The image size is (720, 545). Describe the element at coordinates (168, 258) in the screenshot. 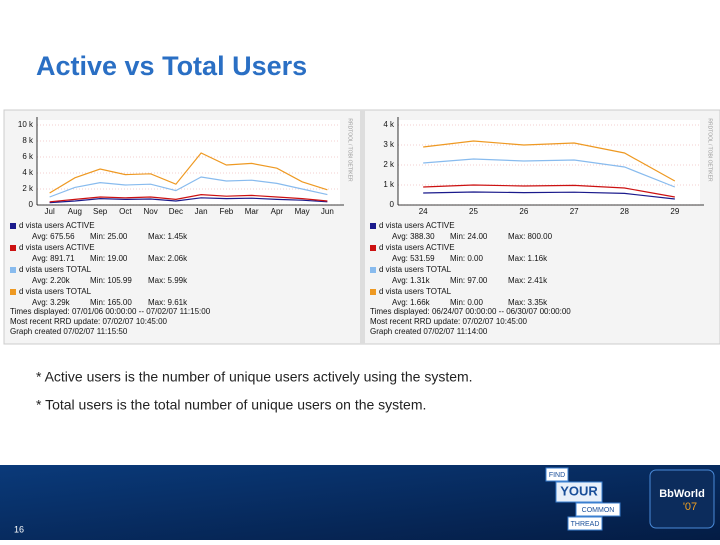

I see `legend-stat: Max: 2.06k` at that location.